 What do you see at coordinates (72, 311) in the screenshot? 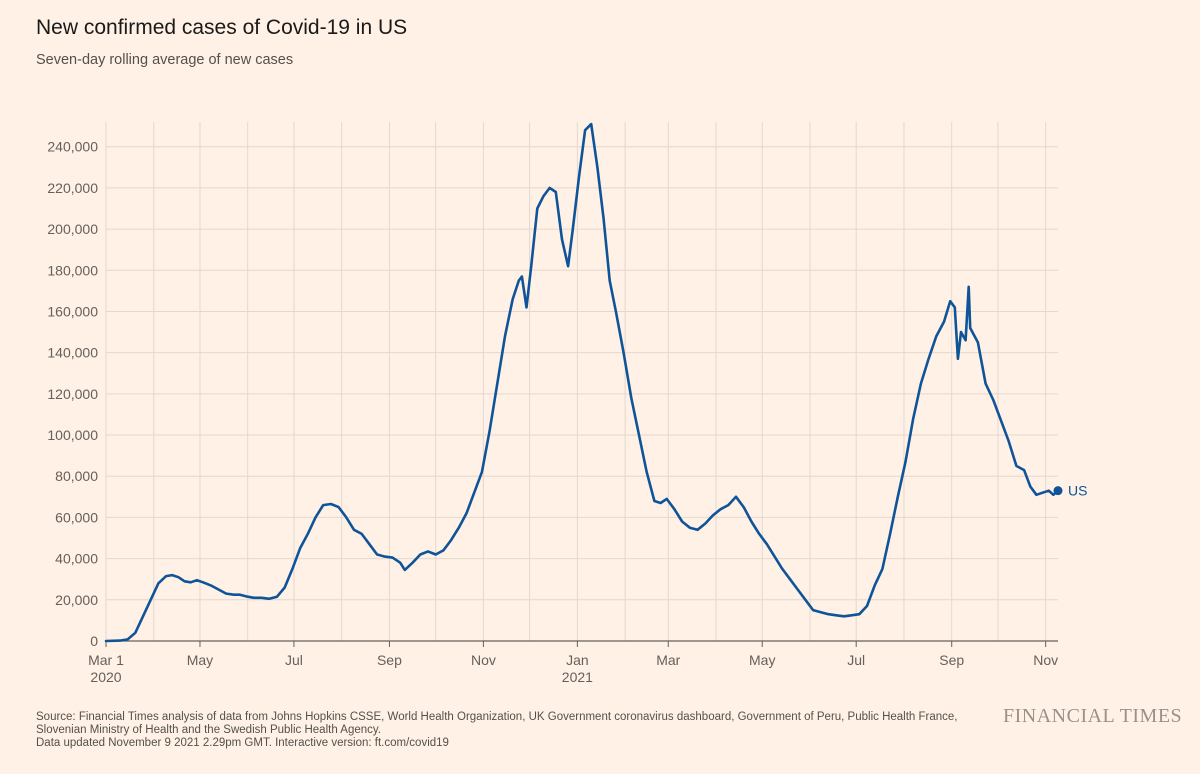
I see `y-tick-label: 160,000` at bounding box center [72, 311].